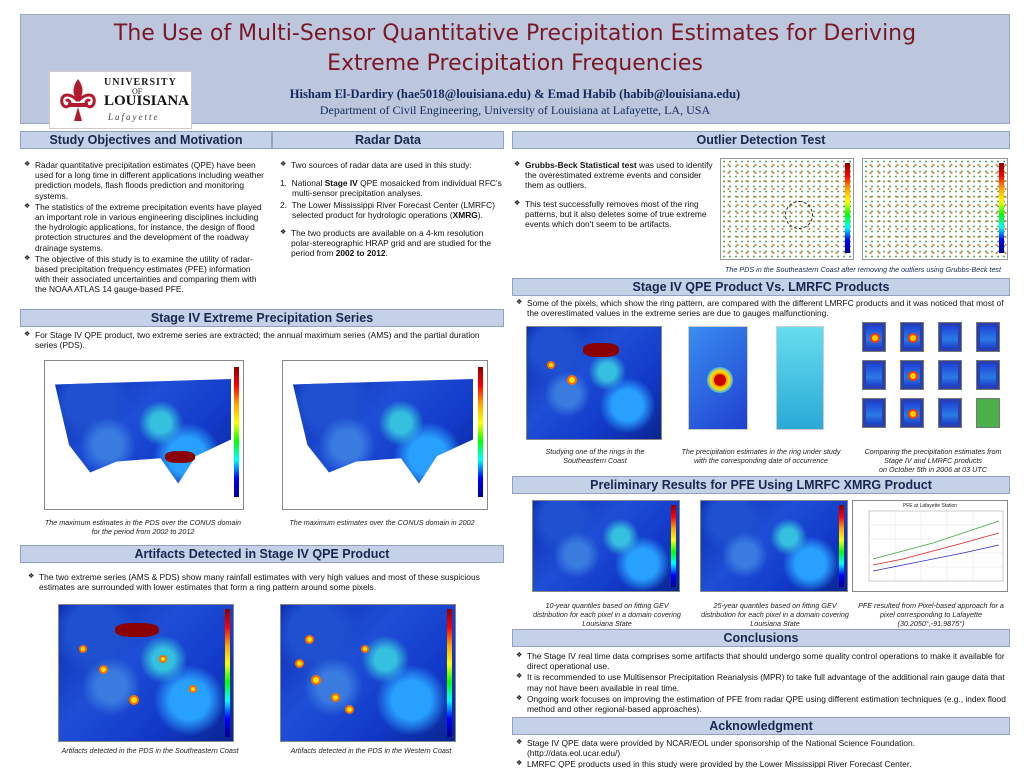 The height and width of the screenshot is (768, 1024). I want to click on radar-item-2-b: XMRG, so click(465, 214).